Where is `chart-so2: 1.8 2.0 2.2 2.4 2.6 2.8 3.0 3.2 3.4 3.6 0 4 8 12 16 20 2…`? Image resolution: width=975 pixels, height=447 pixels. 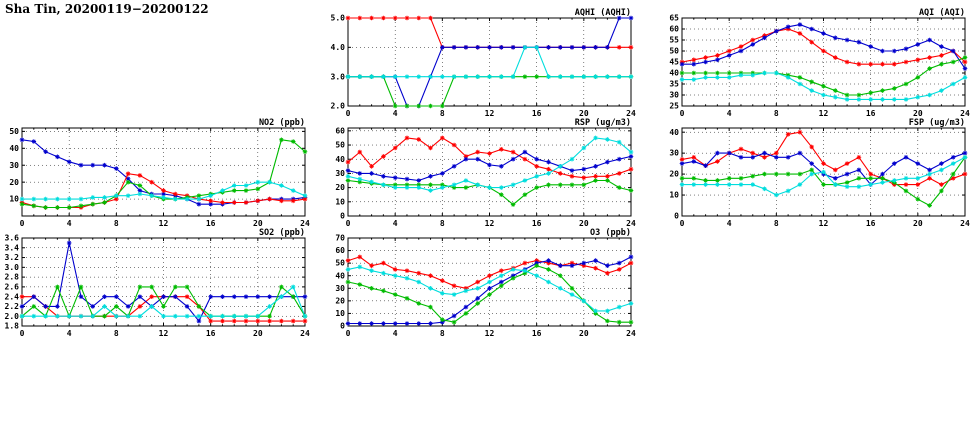 chart-so2: 1.8 2.0 2.2 2.4 2.6 2.8 3.0 3.2 3.4 3.6 0 4 8 12 16 20 2… is located at coordinates (155, 285).